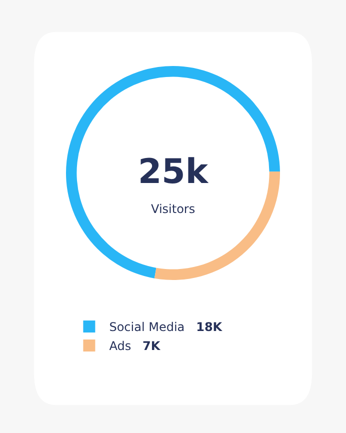 This screenshot has width=346, height=433. Describe the element at coordinates (120, 346) in the screenshot. I see `legend-label: Ads` at that location.